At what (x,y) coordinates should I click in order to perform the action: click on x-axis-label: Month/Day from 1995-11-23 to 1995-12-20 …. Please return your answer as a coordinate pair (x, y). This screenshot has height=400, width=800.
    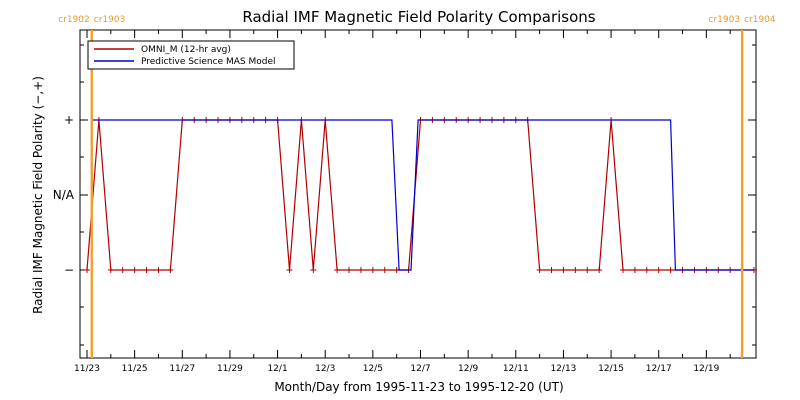
    Looking at the image, I should click on (418, 387).